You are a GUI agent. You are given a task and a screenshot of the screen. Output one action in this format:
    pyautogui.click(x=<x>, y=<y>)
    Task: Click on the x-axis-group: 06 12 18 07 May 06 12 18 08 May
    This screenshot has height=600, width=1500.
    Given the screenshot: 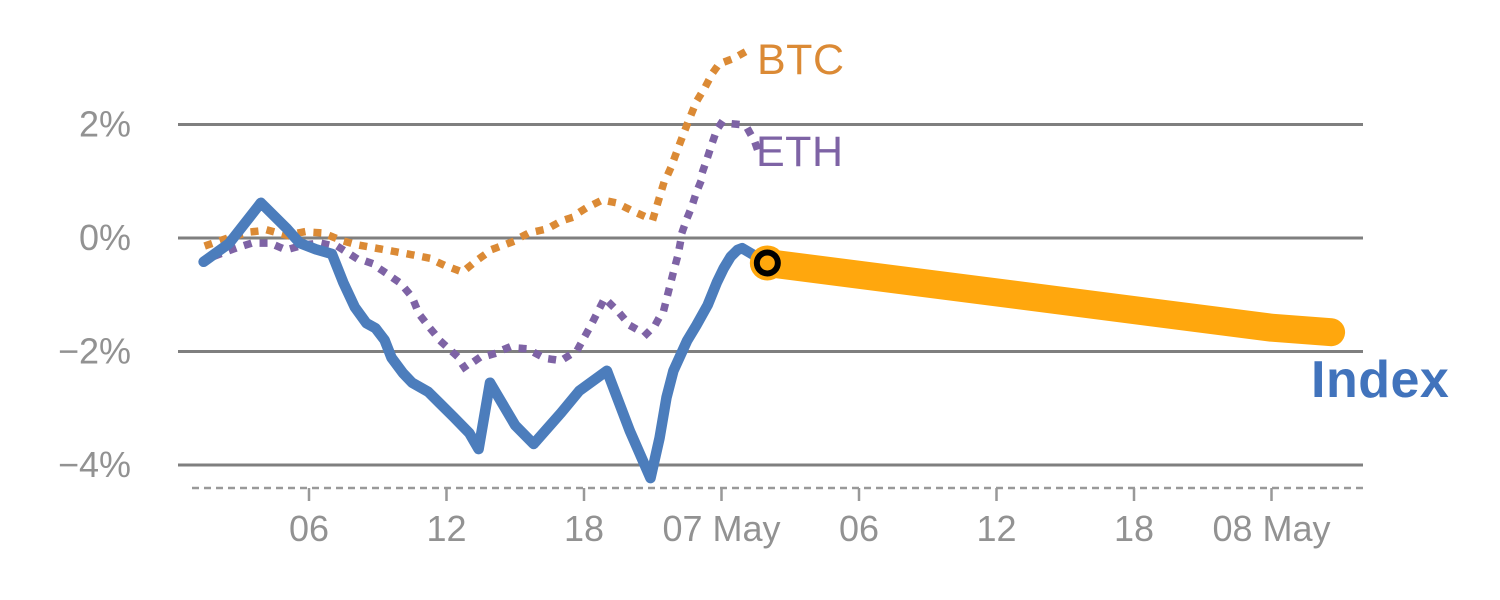 What is the action you would take?
    pyautogui.click(x=778, y=517)
    